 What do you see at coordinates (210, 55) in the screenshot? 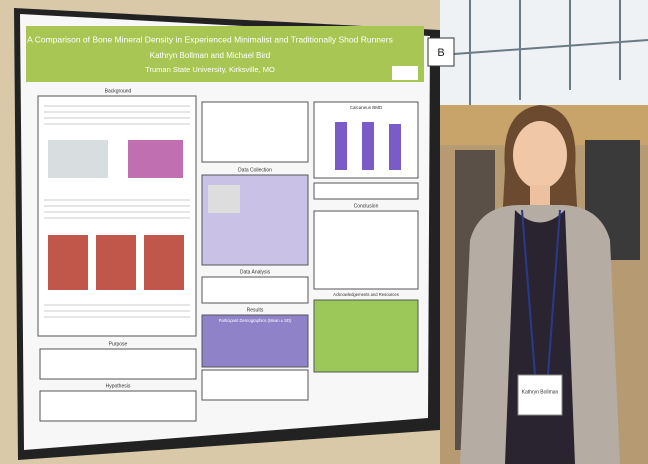
I see `poster-authors: Kathryn Bollman and Michael Bird` at bounding box center [210, 55].